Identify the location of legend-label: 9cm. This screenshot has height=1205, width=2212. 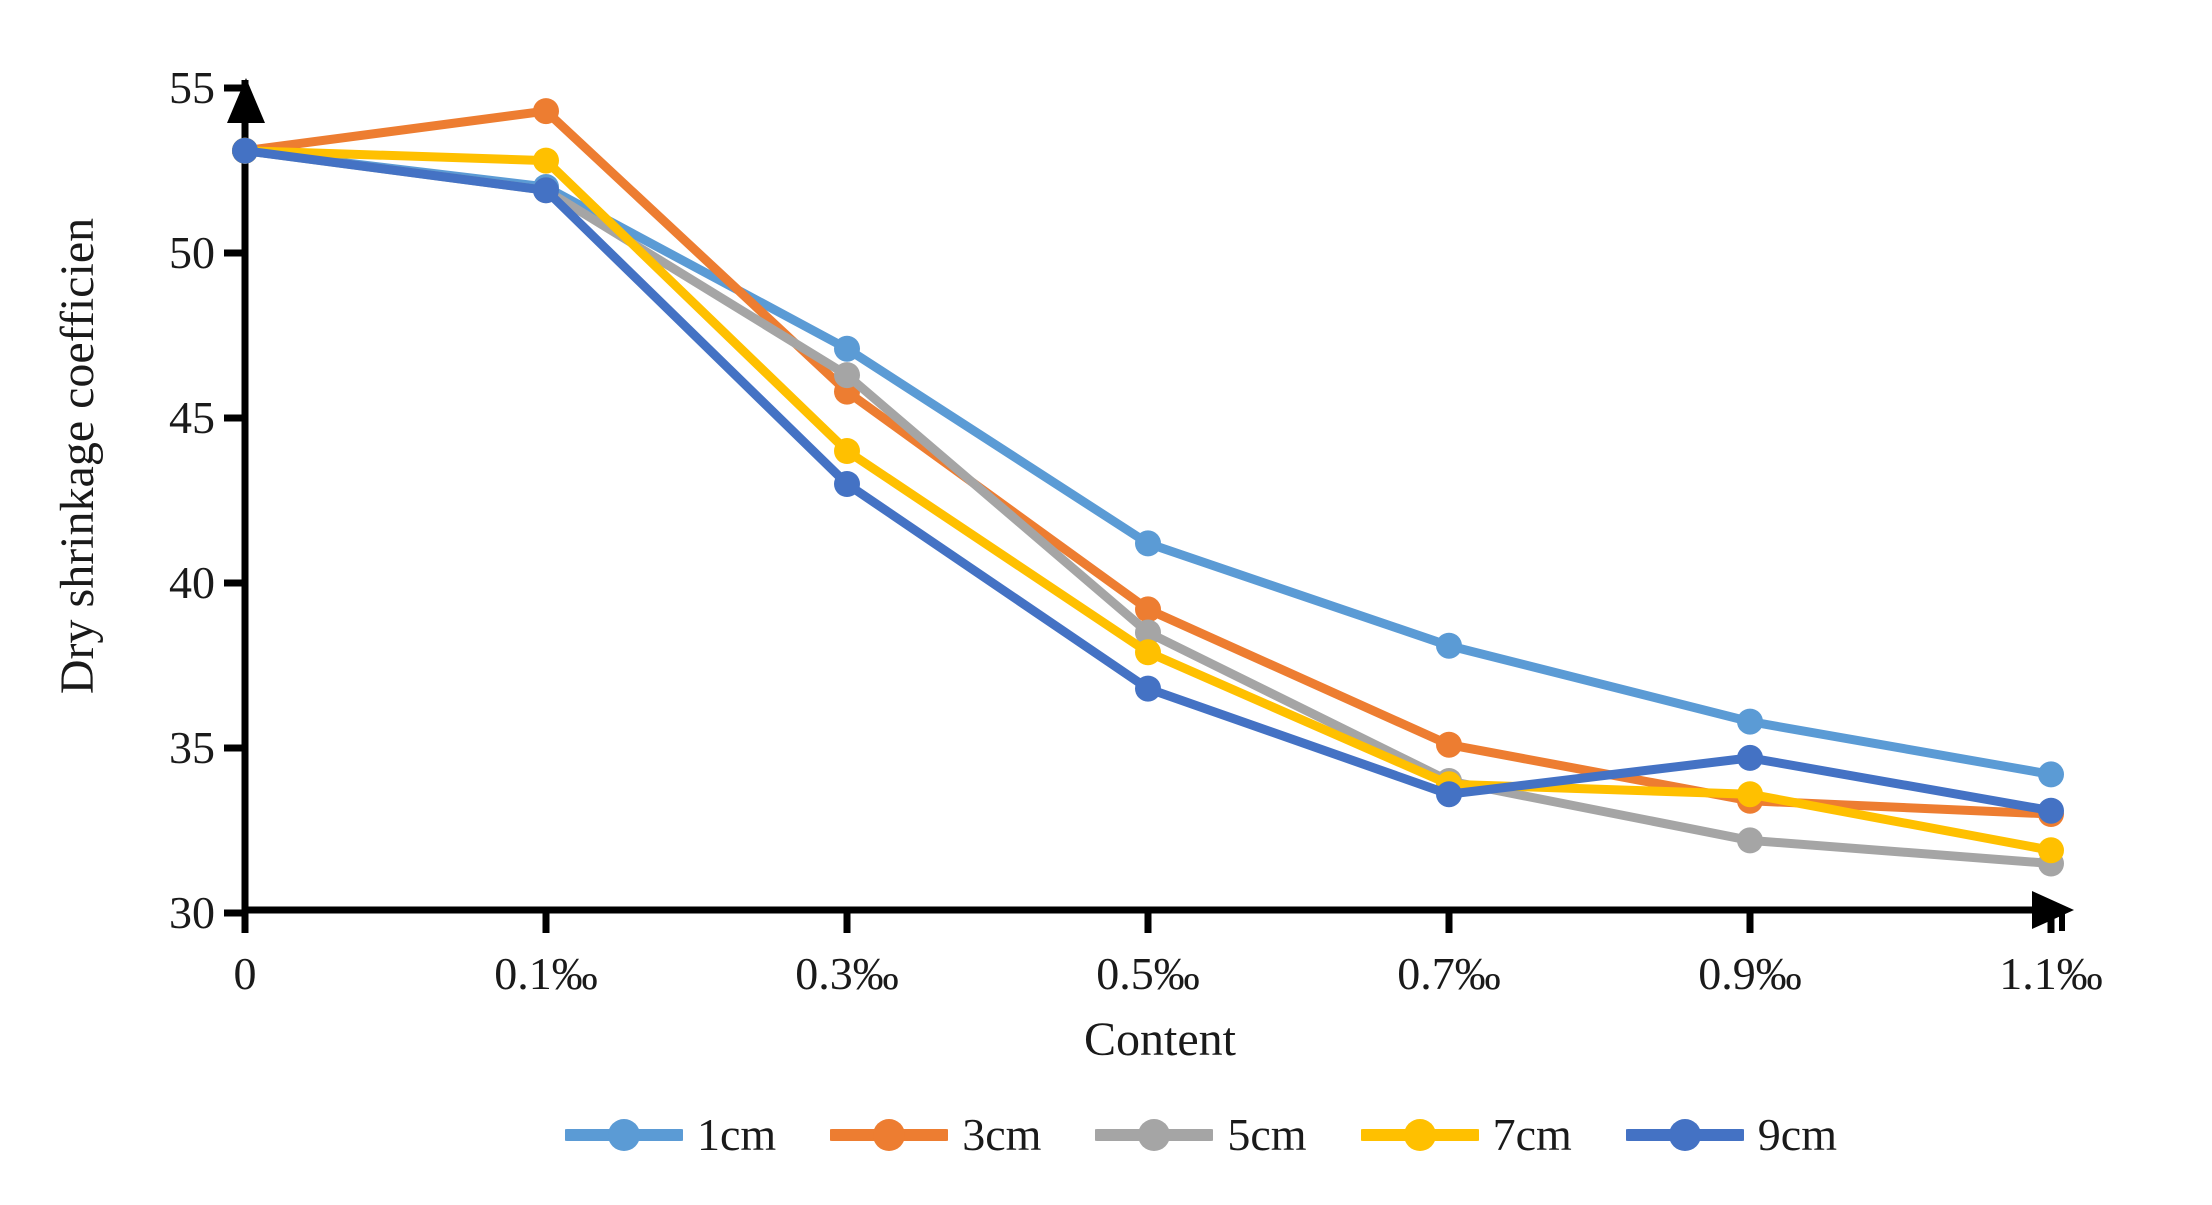
(1797, 1134).